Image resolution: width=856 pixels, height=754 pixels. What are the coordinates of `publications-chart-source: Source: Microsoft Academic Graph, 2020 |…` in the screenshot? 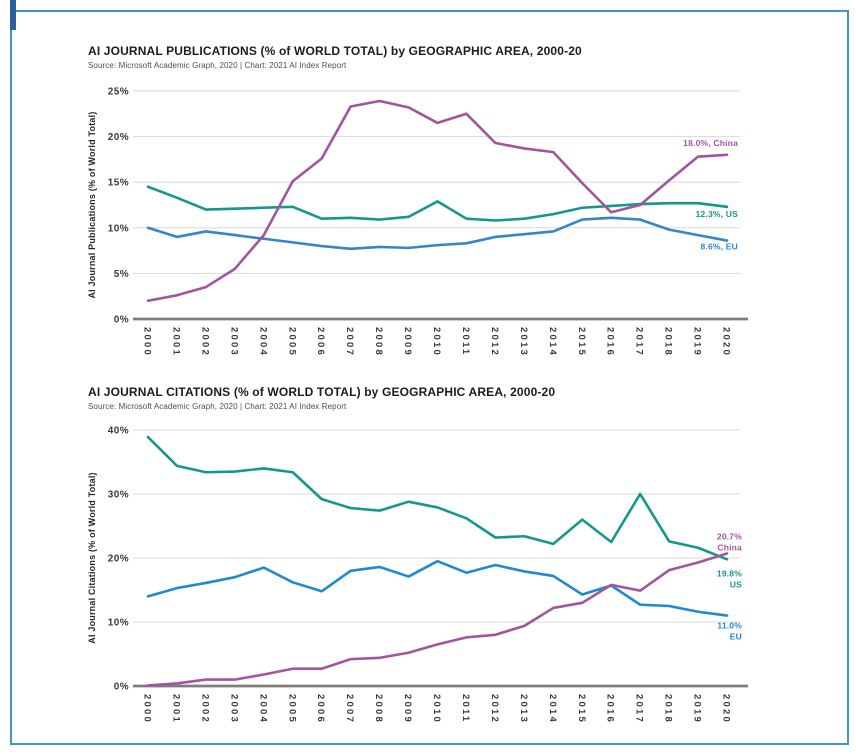 It's located at (217, 65).